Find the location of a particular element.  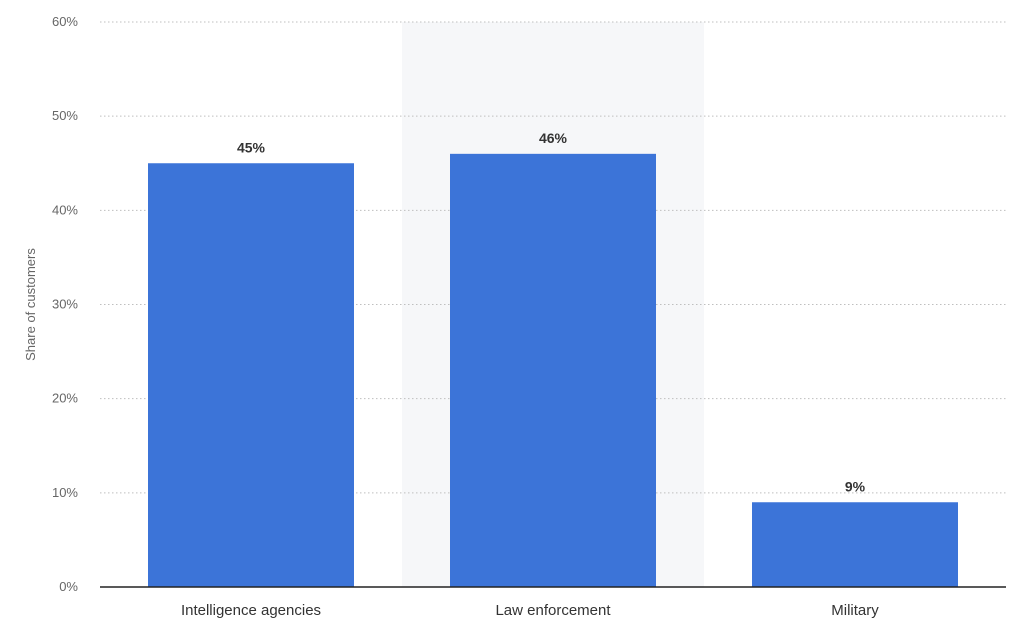

y-tick-label: 10% is located at coordinates (65, 492).